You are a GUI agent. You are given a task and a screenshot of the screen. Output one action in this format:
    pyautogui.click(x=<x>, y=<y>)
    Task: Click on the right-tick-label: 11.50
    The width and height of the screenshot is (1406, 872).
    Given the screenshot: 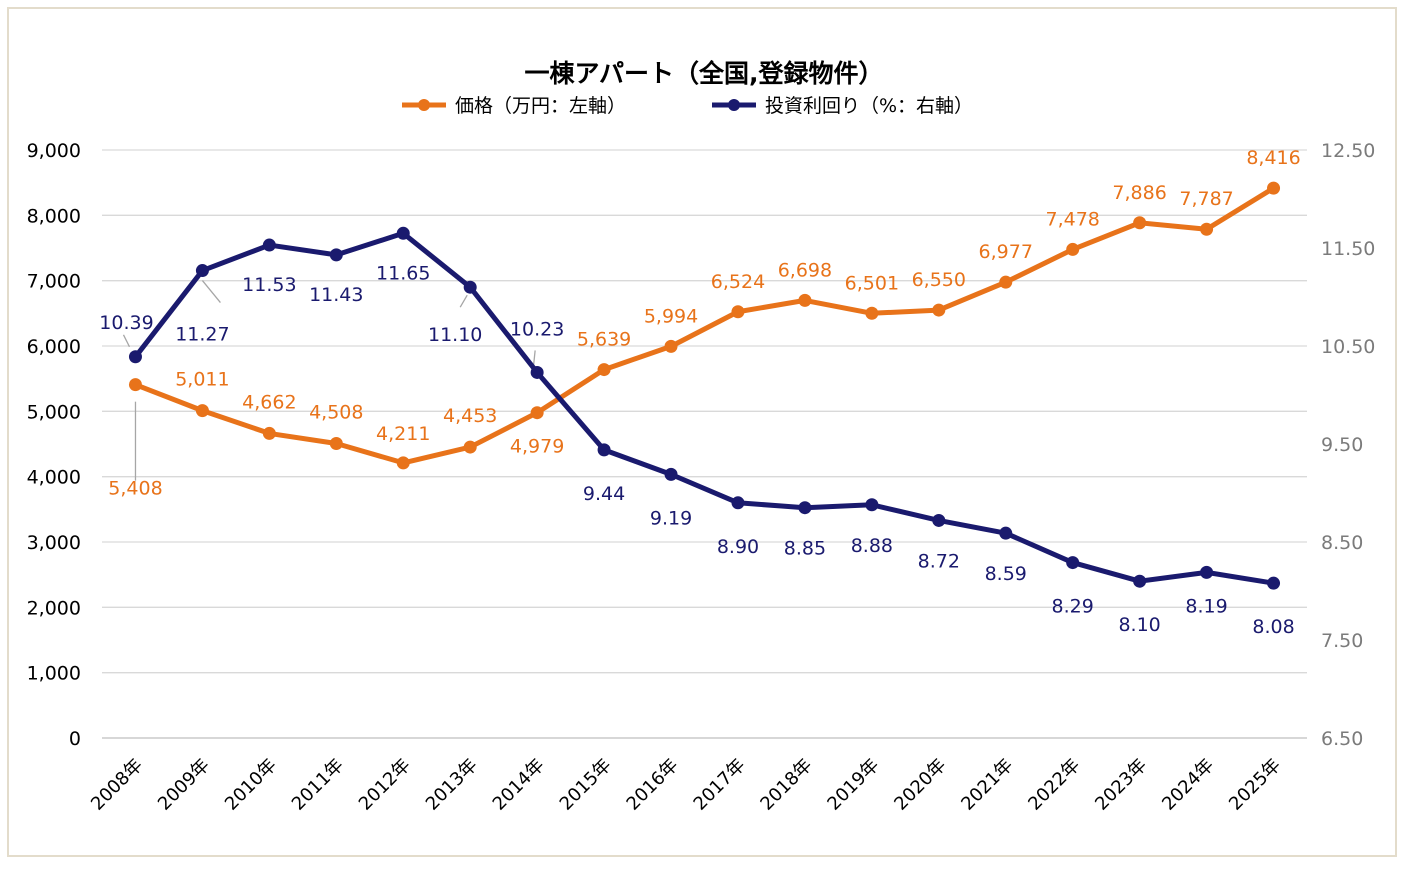 What is the action you would take?
    pyautogui.click(x=1348, y=249)
    